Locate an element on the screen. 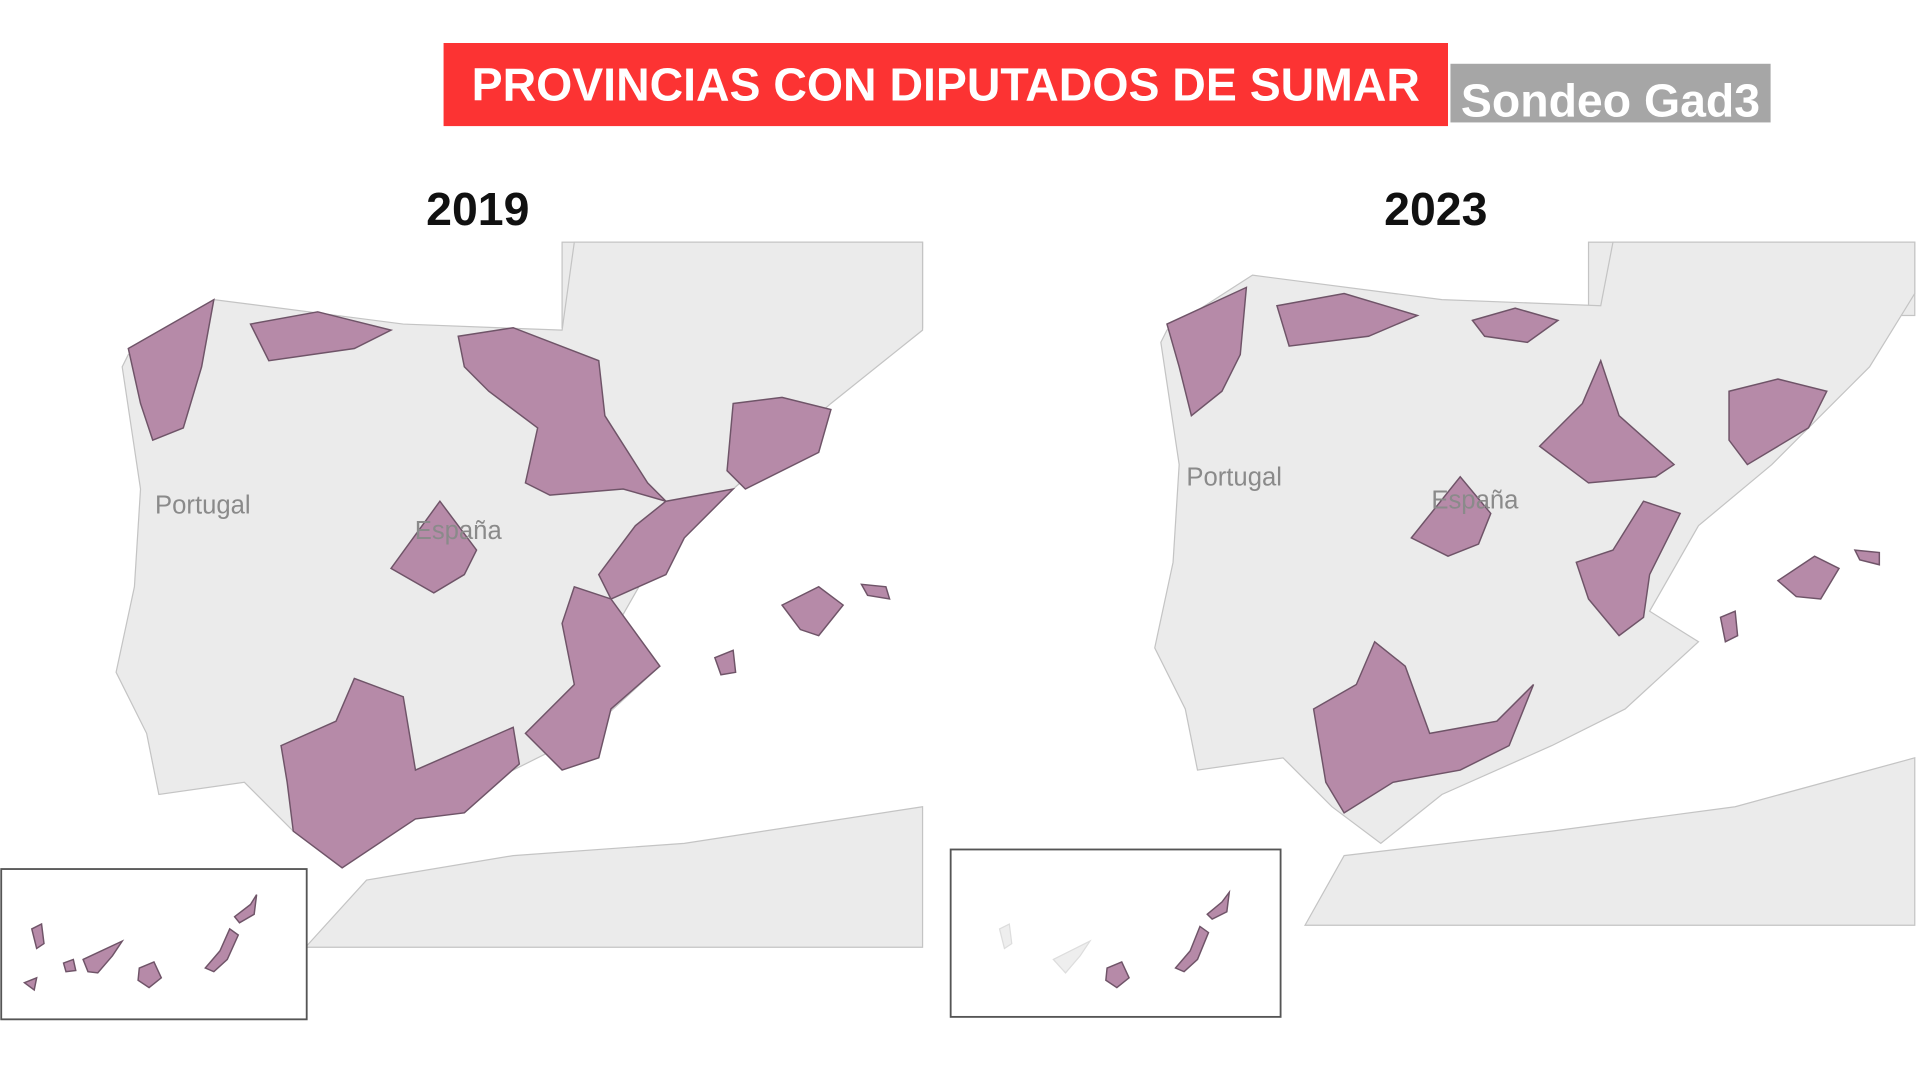 The width and height of the screenshot is (1916, 1077). region-valencia-south is located at coordinates (592, 678).